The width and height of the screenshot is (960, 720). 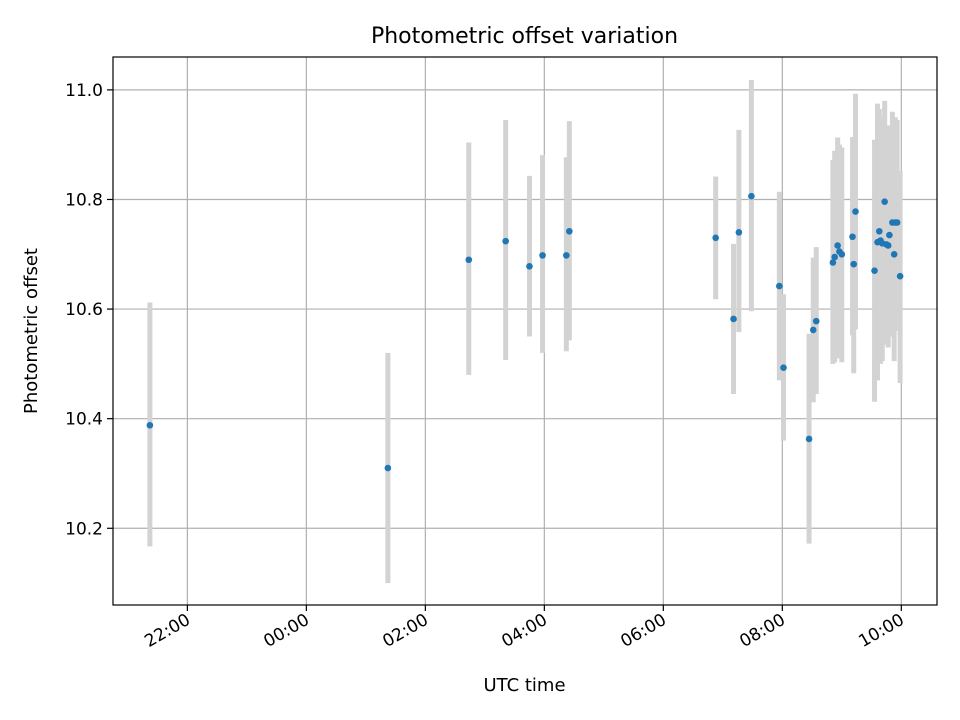 I want to click on chart-title: Photometric offset variation, so click(x=524, y=36).